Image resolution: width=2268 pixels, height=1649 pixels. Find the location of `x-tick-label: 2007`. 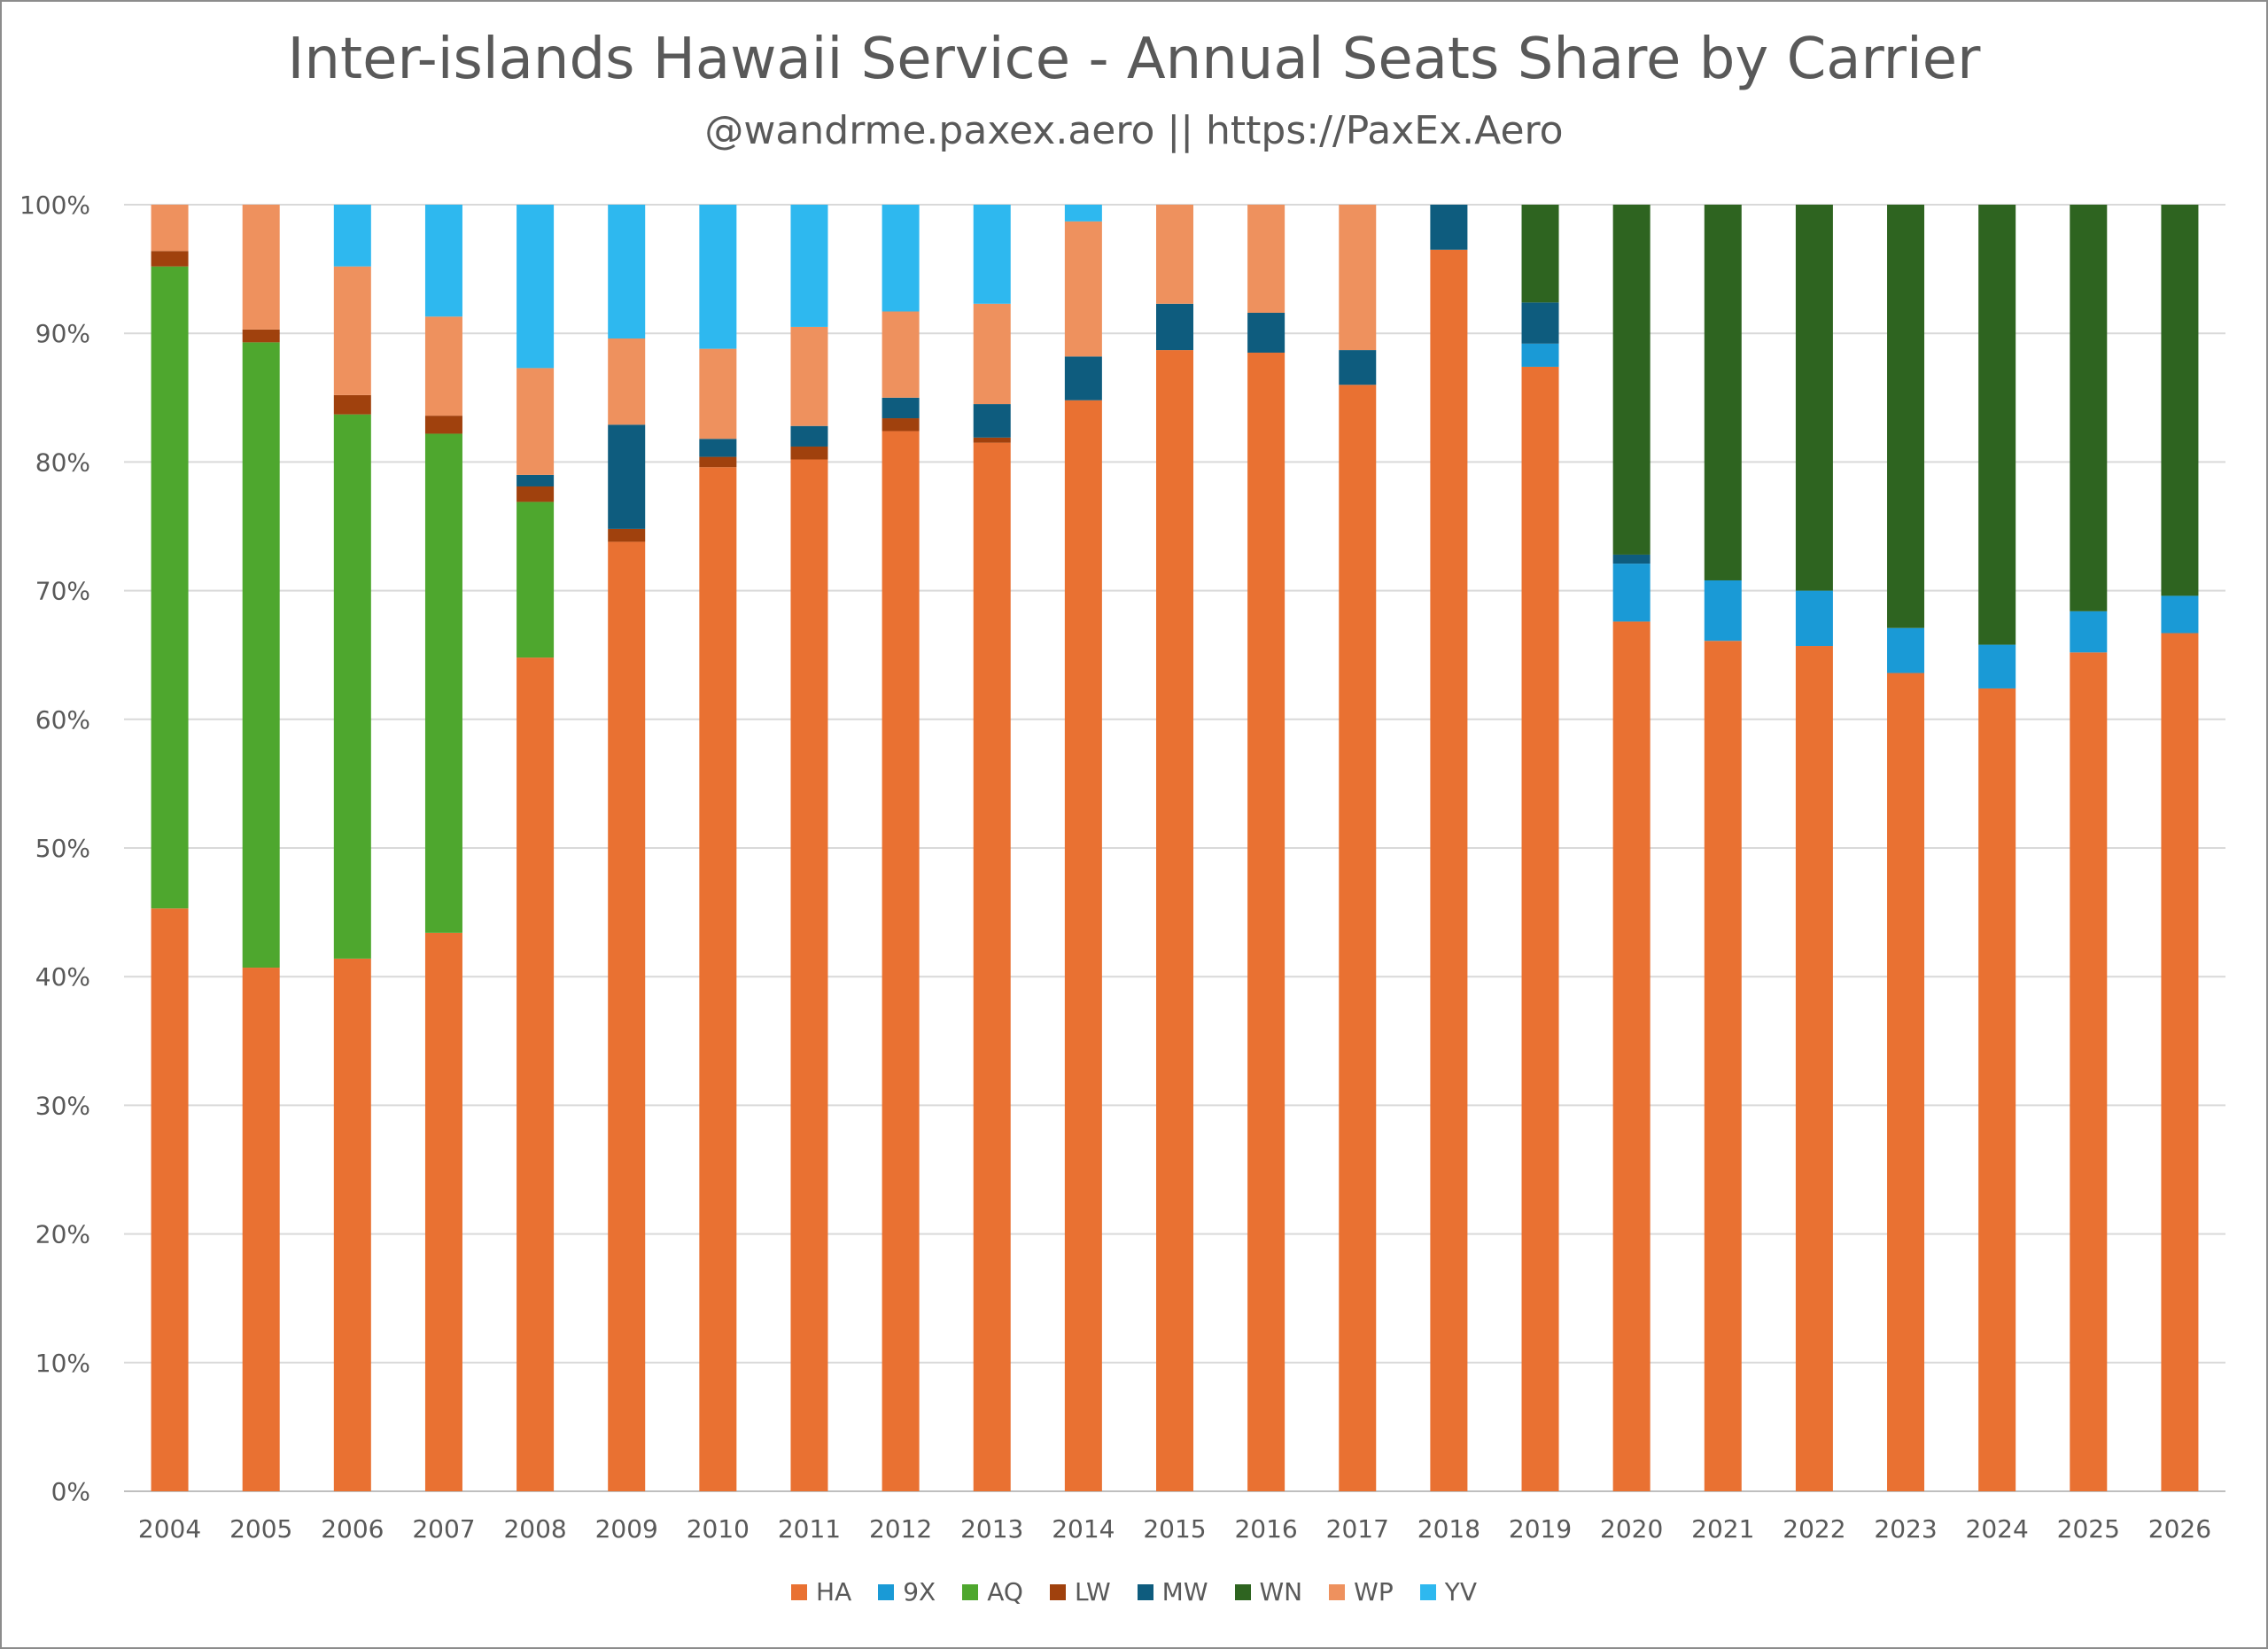

x-tick-label: 2007 is located at coordinates (443, 1529).